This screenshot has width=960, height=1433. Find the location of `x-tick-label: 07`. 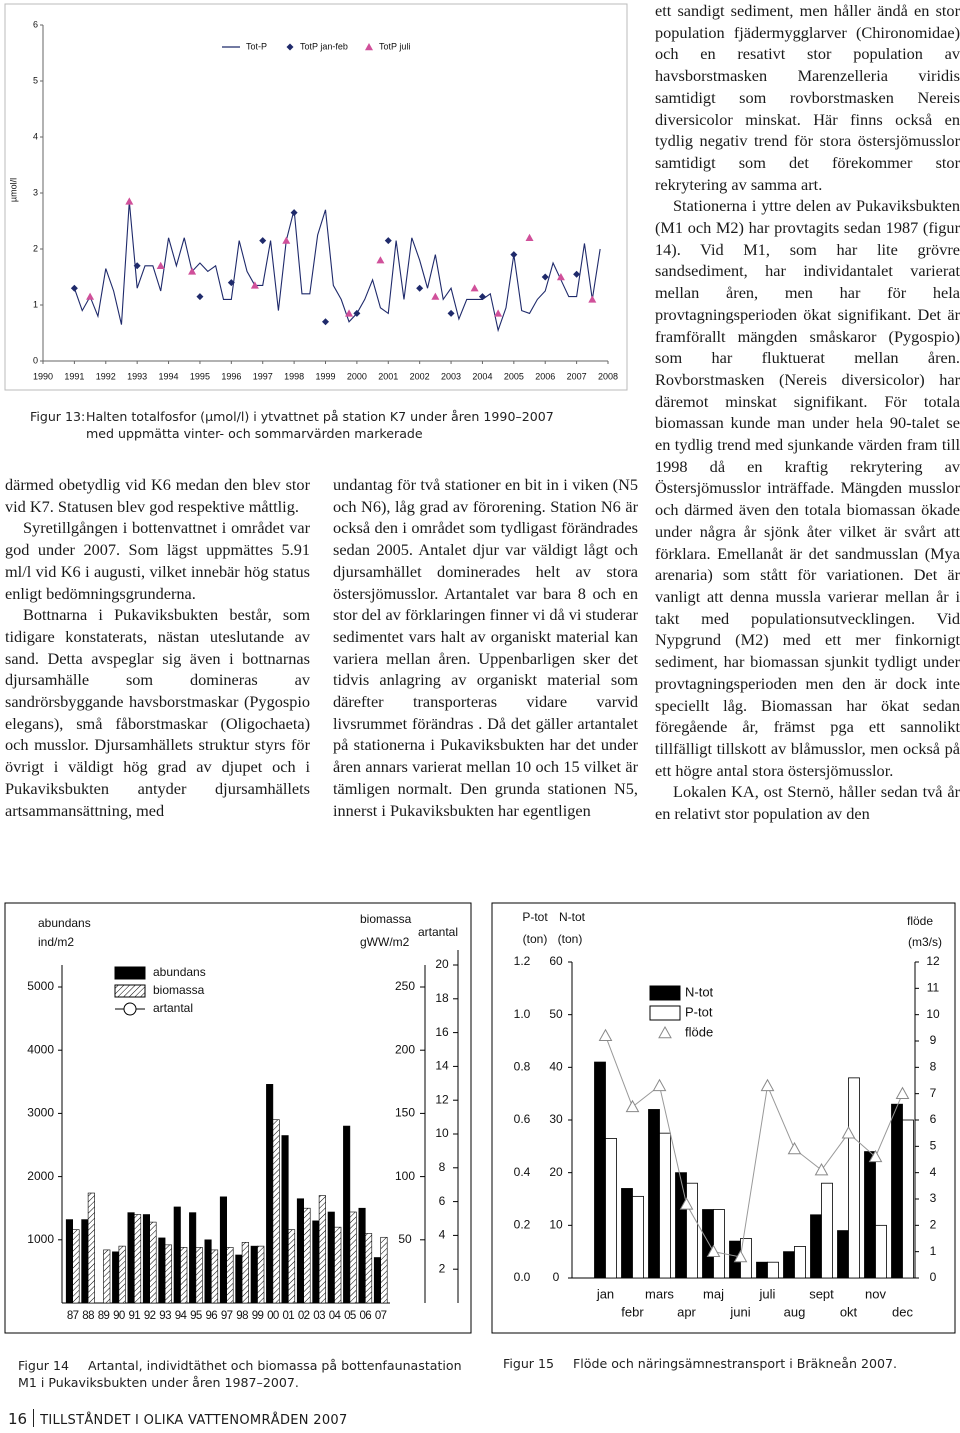

x-tick-label: 07 is located at coordinates (381, 1316).